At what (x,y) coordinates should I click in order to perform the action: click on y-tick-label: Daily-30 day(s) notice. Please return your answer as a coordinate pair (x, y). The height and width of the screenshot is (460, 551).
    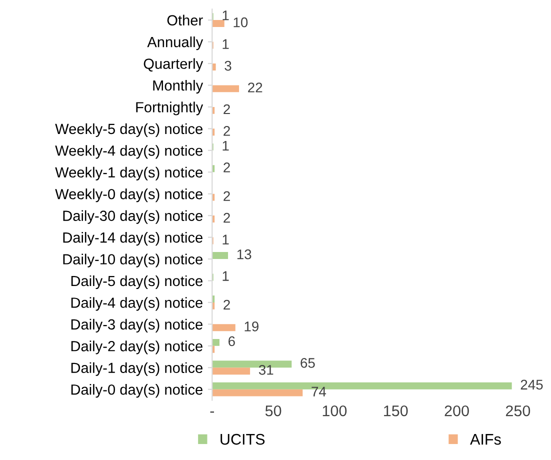
    Looking at the image, I should click on (132, 217).